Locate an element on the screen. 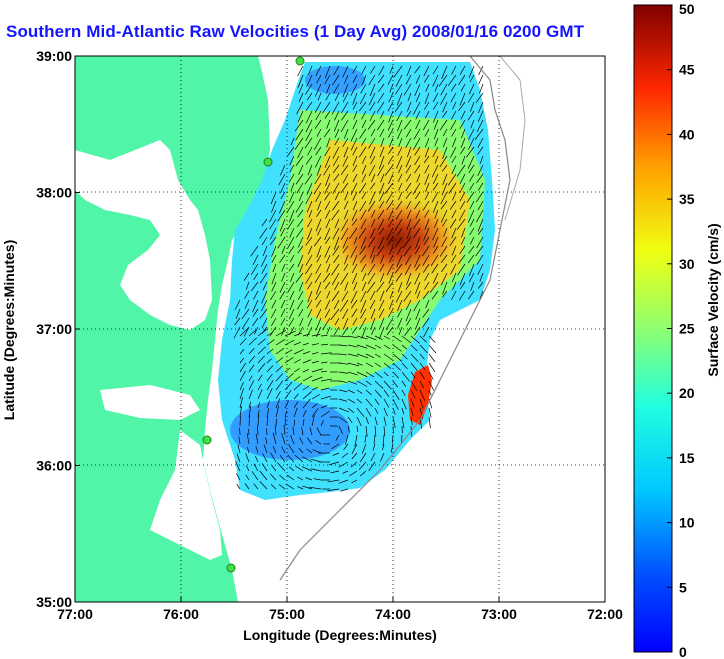 The image size is (724, 659). lat-tick-label: 37:00 is located at coordinates (54, 329).